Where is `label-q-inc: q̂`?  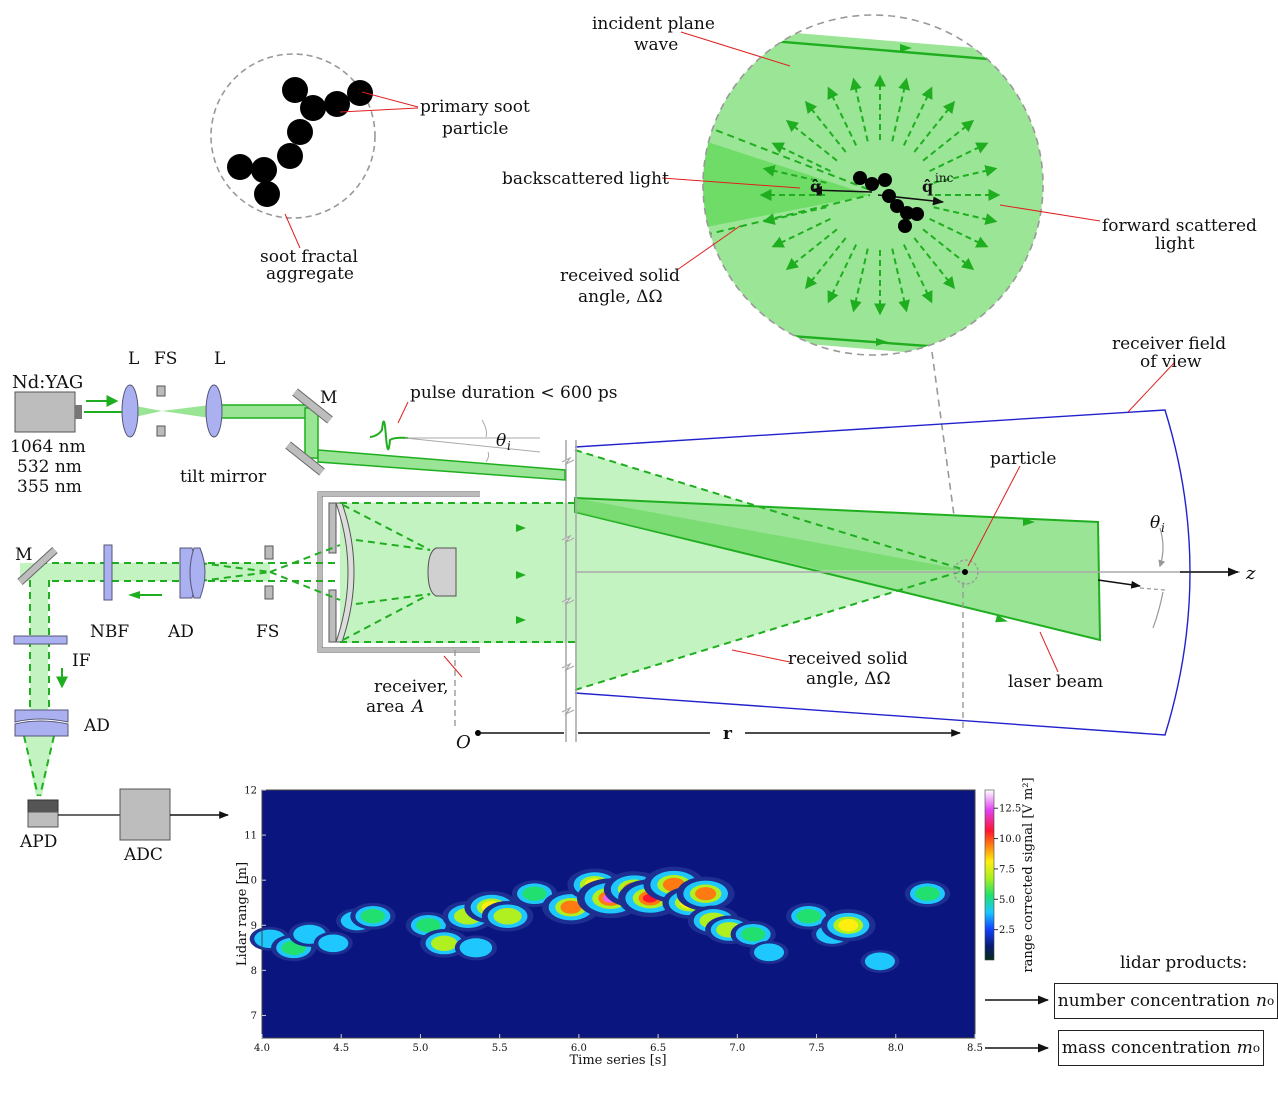 label-q-inc: q̂ is located at coordinates (927, 186).